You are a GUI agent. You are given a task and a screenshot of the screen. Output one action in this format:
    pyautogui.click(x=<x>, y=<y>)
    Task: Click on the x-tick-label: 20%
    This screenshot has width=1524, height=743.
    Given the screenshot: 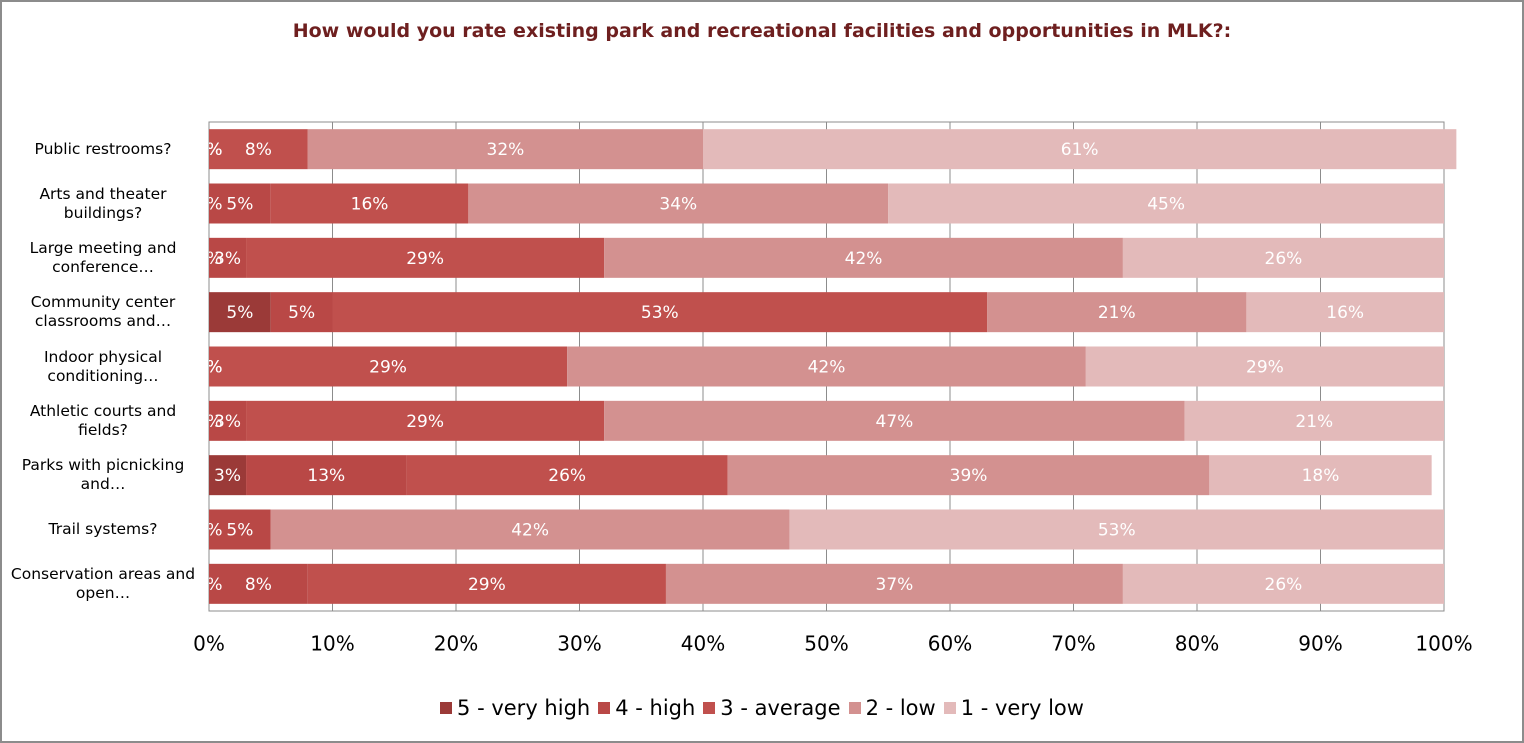 What is the action you would take?
    pyautogui.click(x=456, y=644)
    